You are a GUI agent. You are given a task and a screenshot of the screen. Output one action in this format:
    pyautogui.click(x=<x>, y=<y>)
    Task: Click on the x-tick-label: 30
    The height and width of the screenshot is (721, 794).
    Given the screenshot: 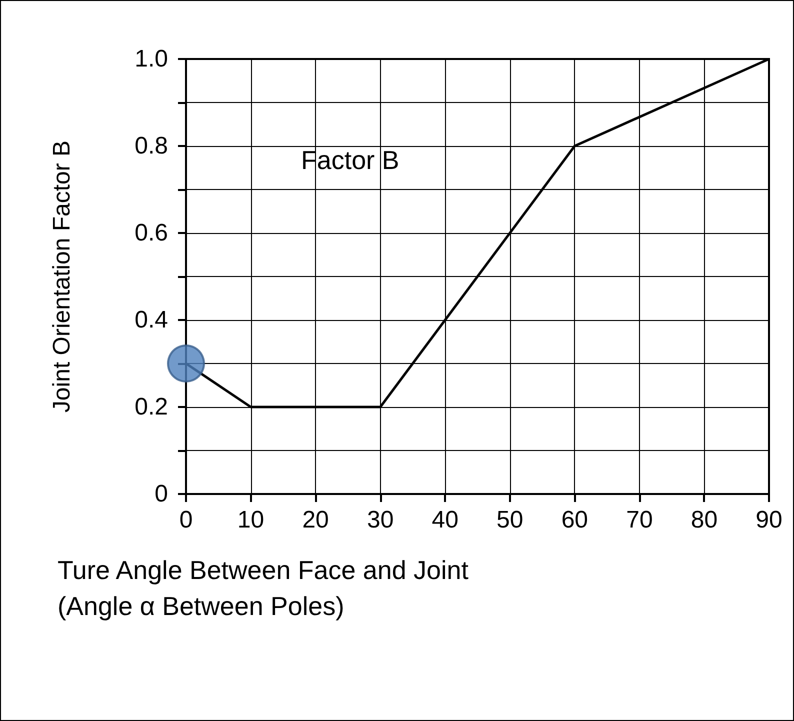 What is the action you would take?
    pyautogui.click(x=380, y=520)
    